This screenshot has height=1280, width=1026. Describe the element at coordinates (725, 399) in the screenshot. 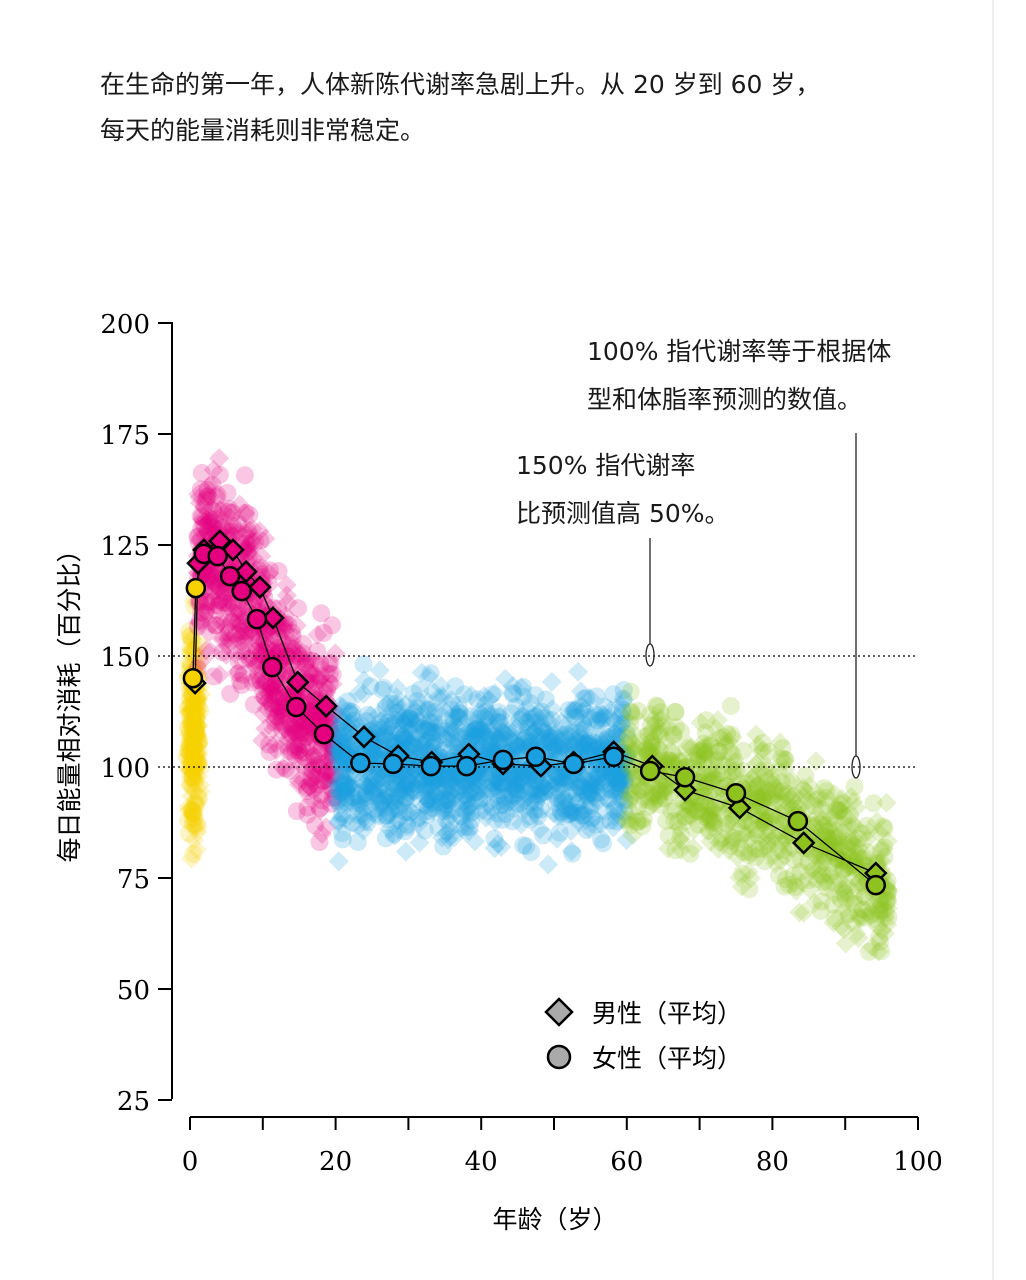

I see `annotation-100-line-2: 型和体脂率预测的数值。` at that location.